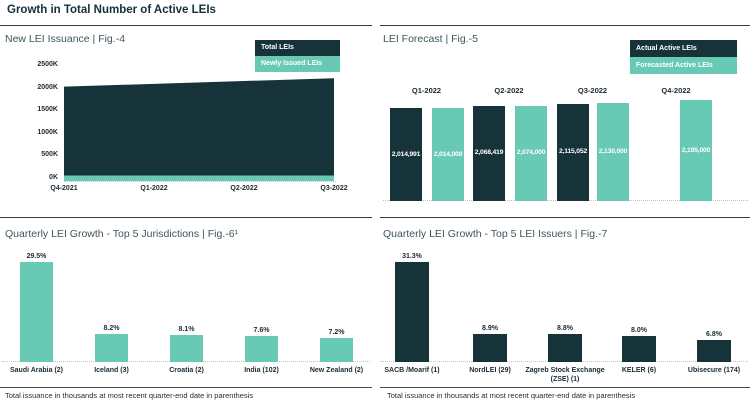  Describe the element at coordinates (683, 48) in the screenshot. I see `fig5-legend-actual: Actual Active LEIs` at that location.